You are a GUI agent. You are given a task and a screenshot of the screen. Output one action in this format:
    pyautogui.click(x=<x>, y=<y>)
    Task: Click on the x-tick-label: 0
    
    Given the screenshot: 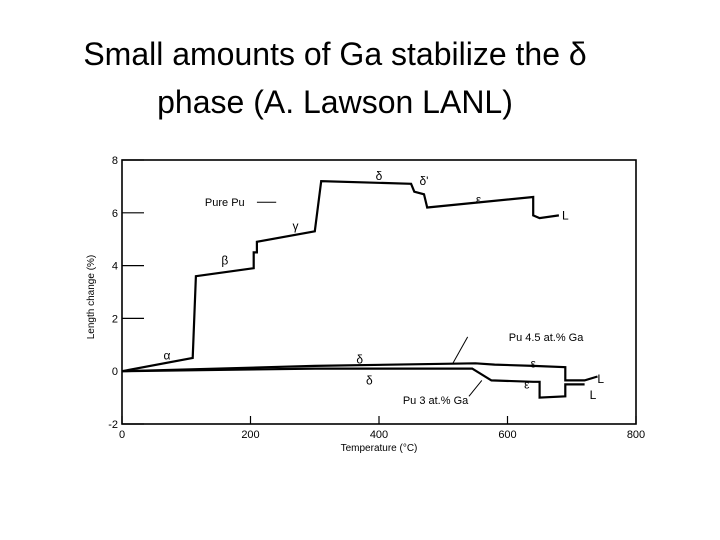 What is the action you would take?
    pyautogui.click(x=122, y=435)
    